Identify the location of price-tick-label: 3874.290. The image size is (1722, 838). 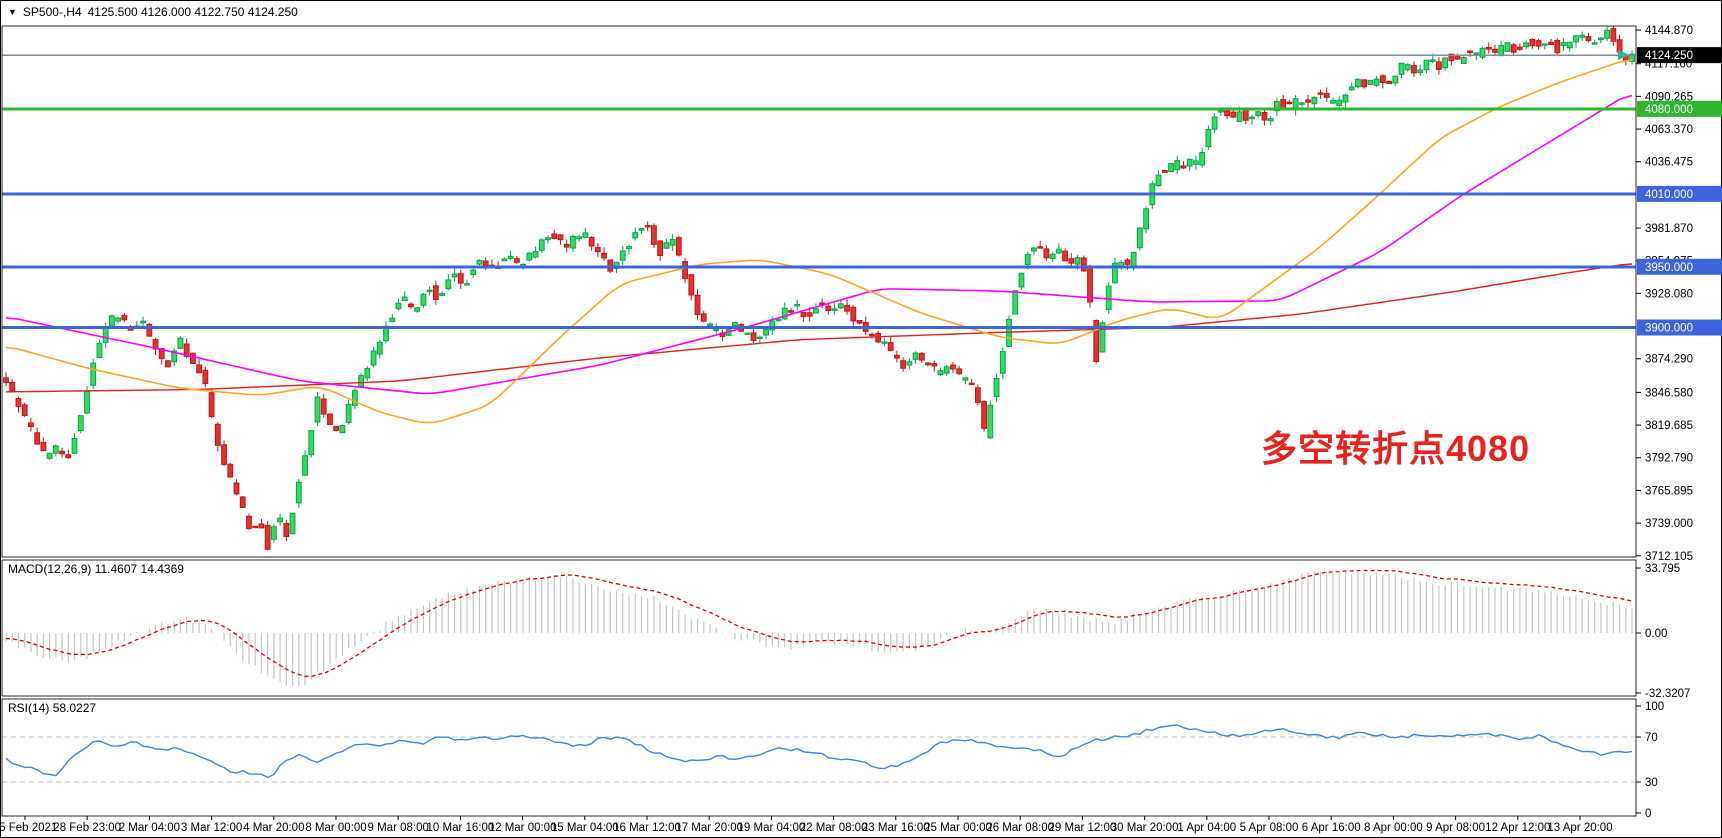
(1669, 360).